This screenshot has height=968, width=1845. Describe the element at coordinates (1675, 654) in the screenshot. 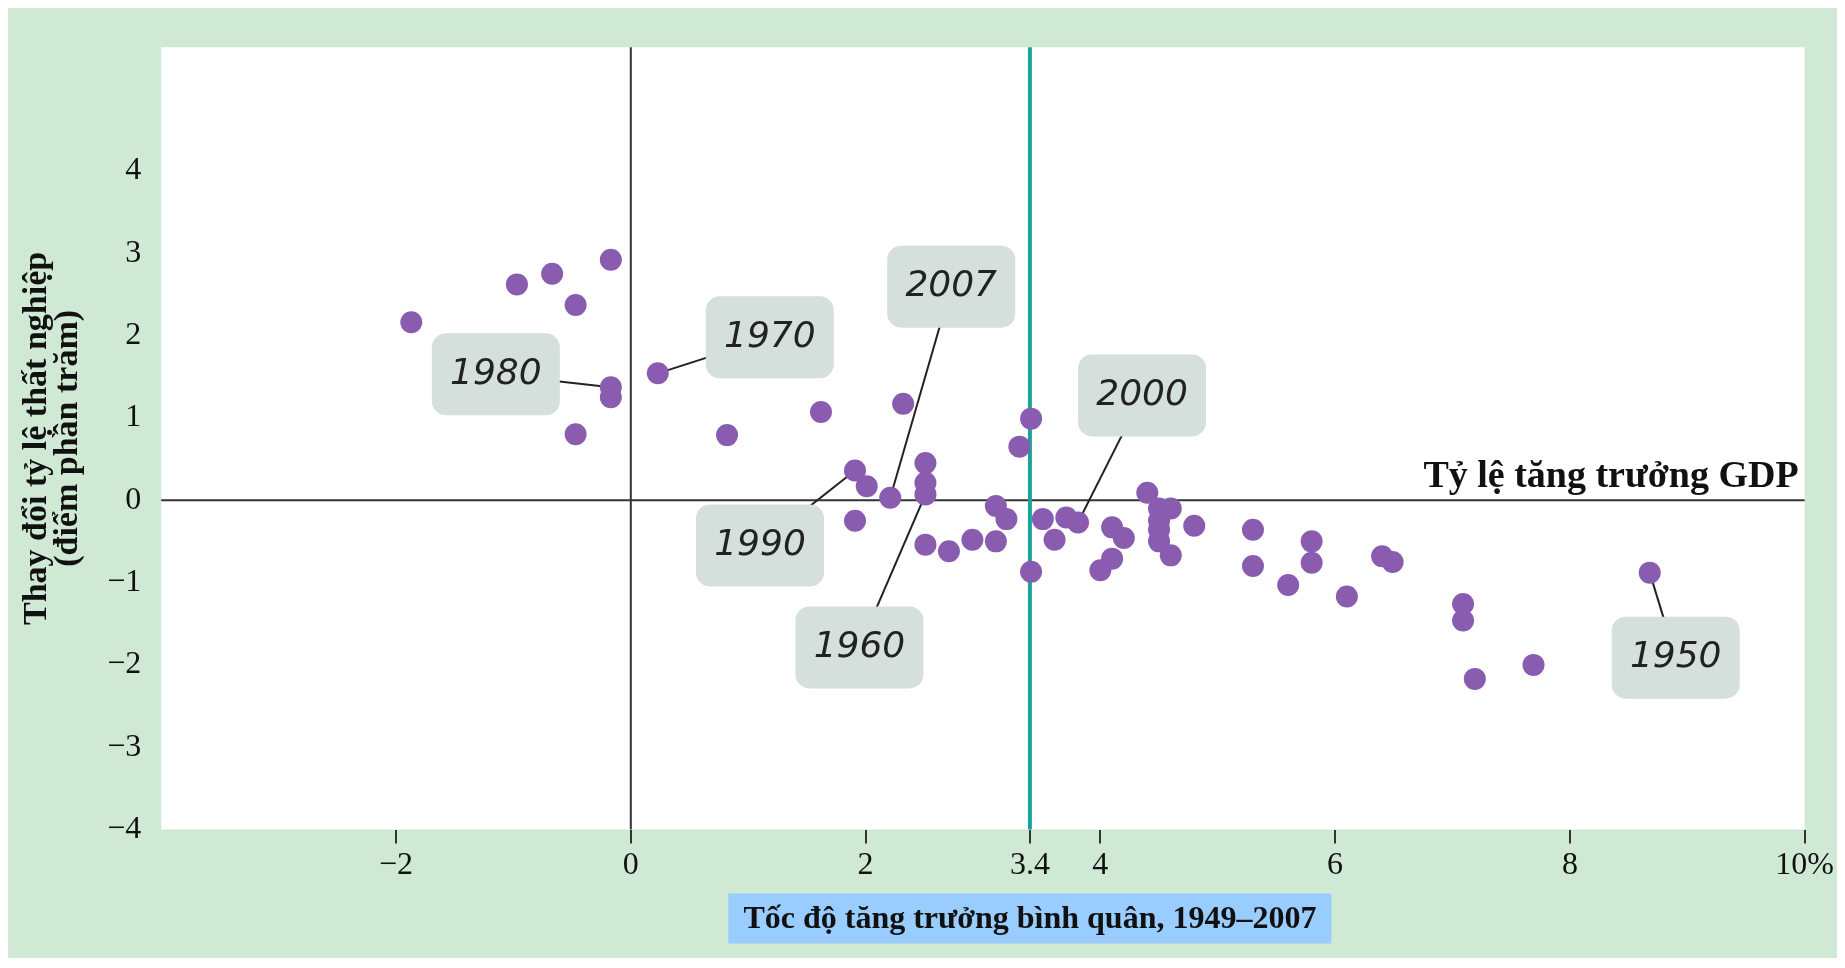

I see `annotation: 1950` at that location.